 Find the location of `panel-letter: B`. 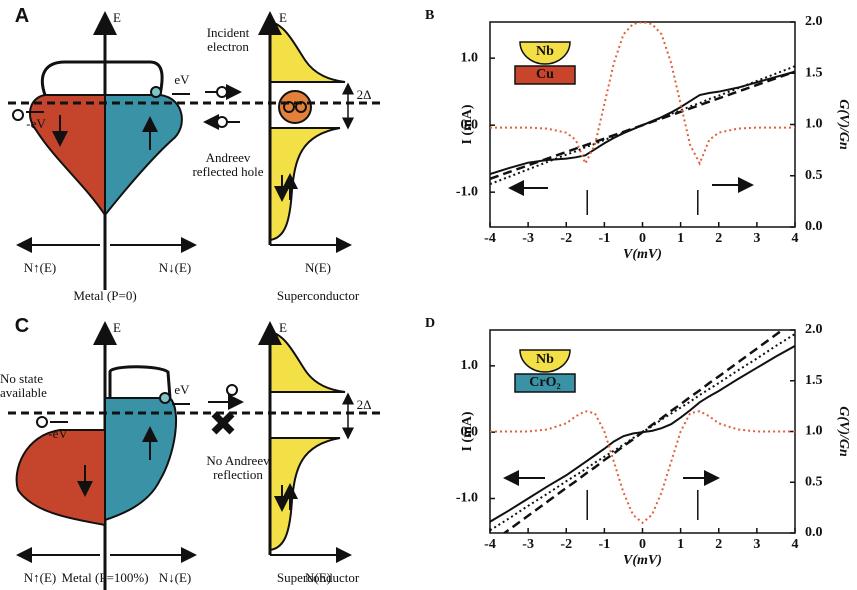

panel-letter: B is located at coordinates (429, 15).